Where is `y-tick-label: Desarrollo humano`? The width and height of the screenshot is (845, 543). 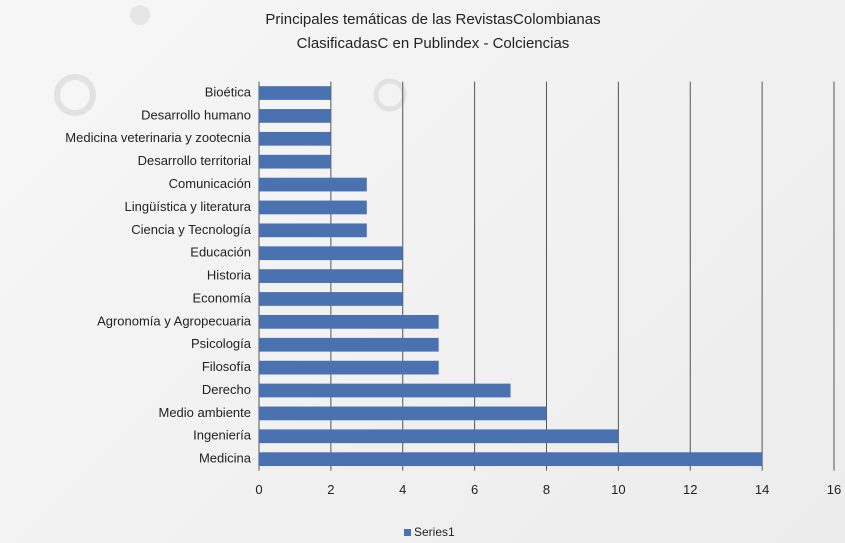 y-tick-label: Desarrollo humano is located at coordinates (196, 114).